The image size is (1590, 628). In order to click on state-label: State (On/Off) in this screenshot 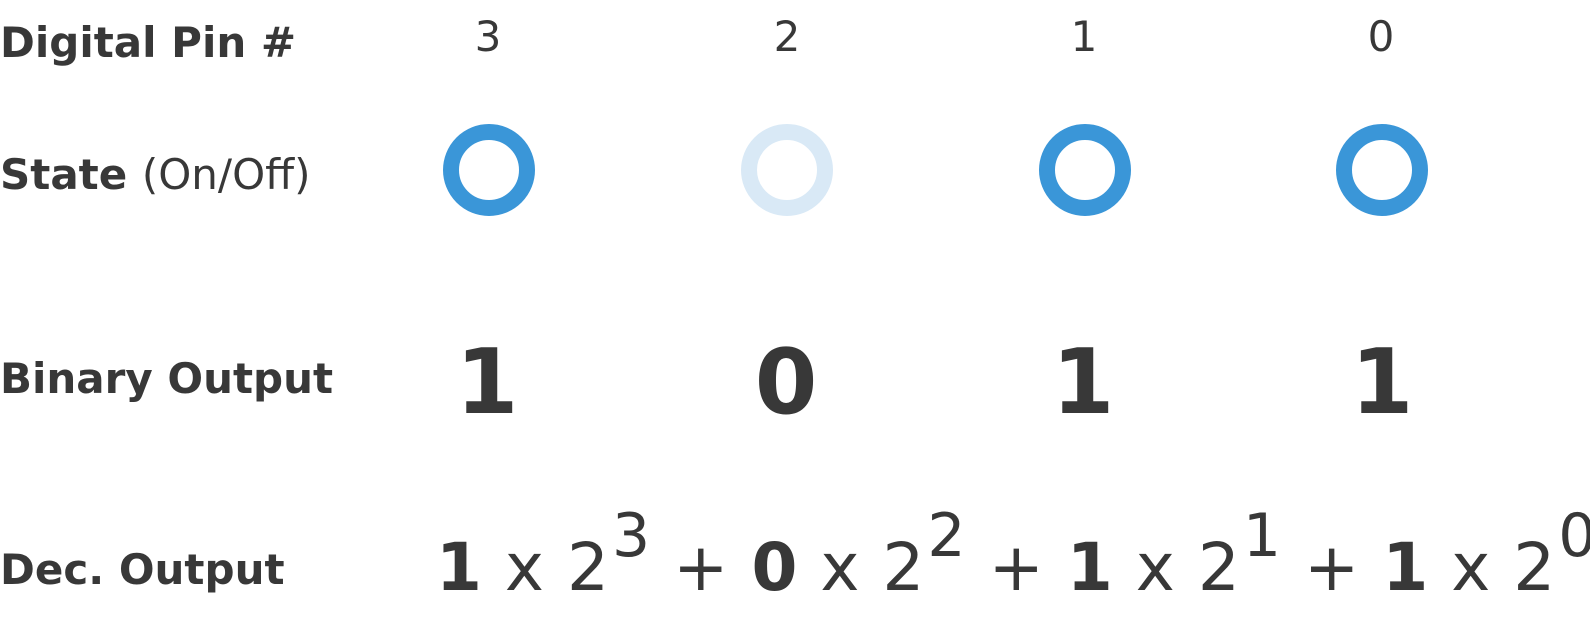, I will do `click(155, 175)`.